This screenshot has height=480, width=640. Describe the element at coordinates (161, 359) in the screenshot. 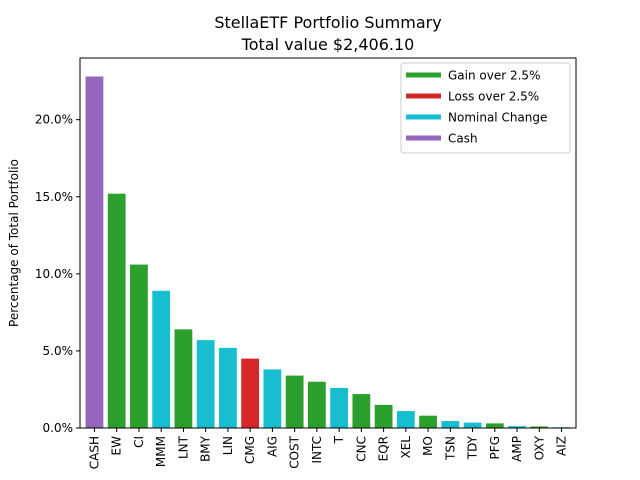

I see `bar-mmm` at that location.